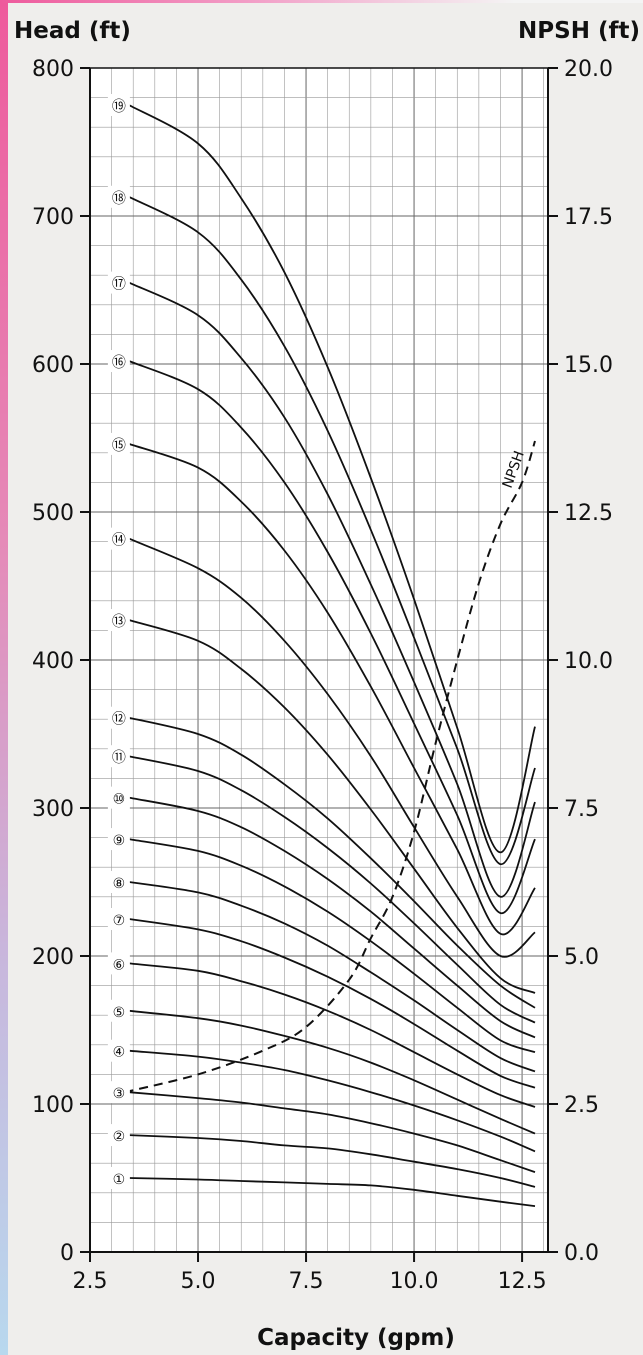  Describe the element at coordinates (4, 677) in the screenshot. I see `left-edge-decoration` at that location.